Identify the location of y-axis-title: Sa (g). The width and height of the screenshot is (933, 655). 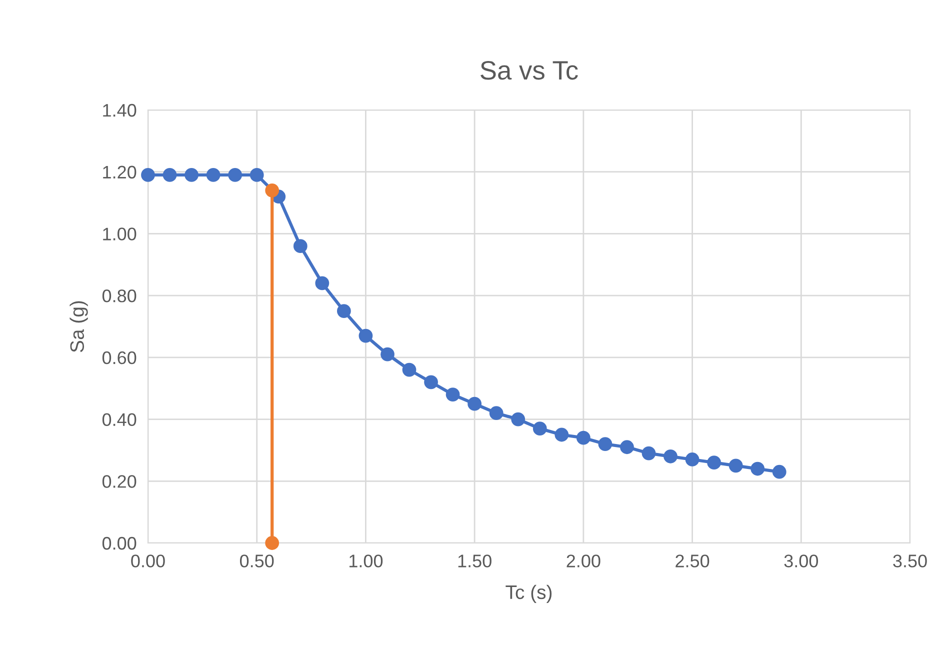
(79, 326).